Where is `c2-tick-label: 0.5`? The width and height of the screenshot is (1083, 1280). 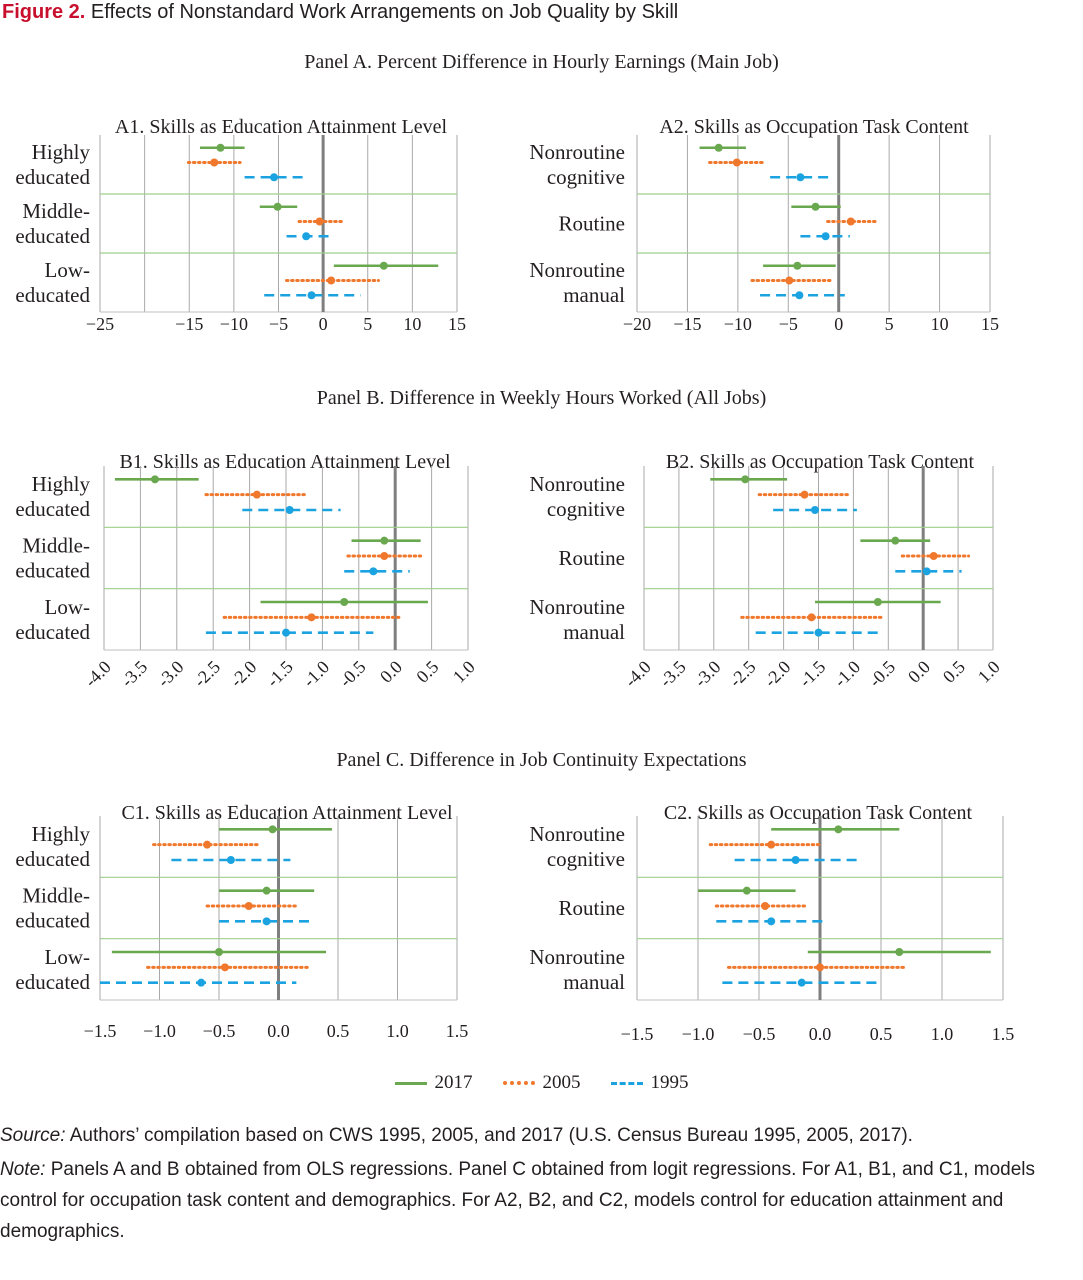 c2-tick-label: 0.5 is located at coordinates (881, 1034).